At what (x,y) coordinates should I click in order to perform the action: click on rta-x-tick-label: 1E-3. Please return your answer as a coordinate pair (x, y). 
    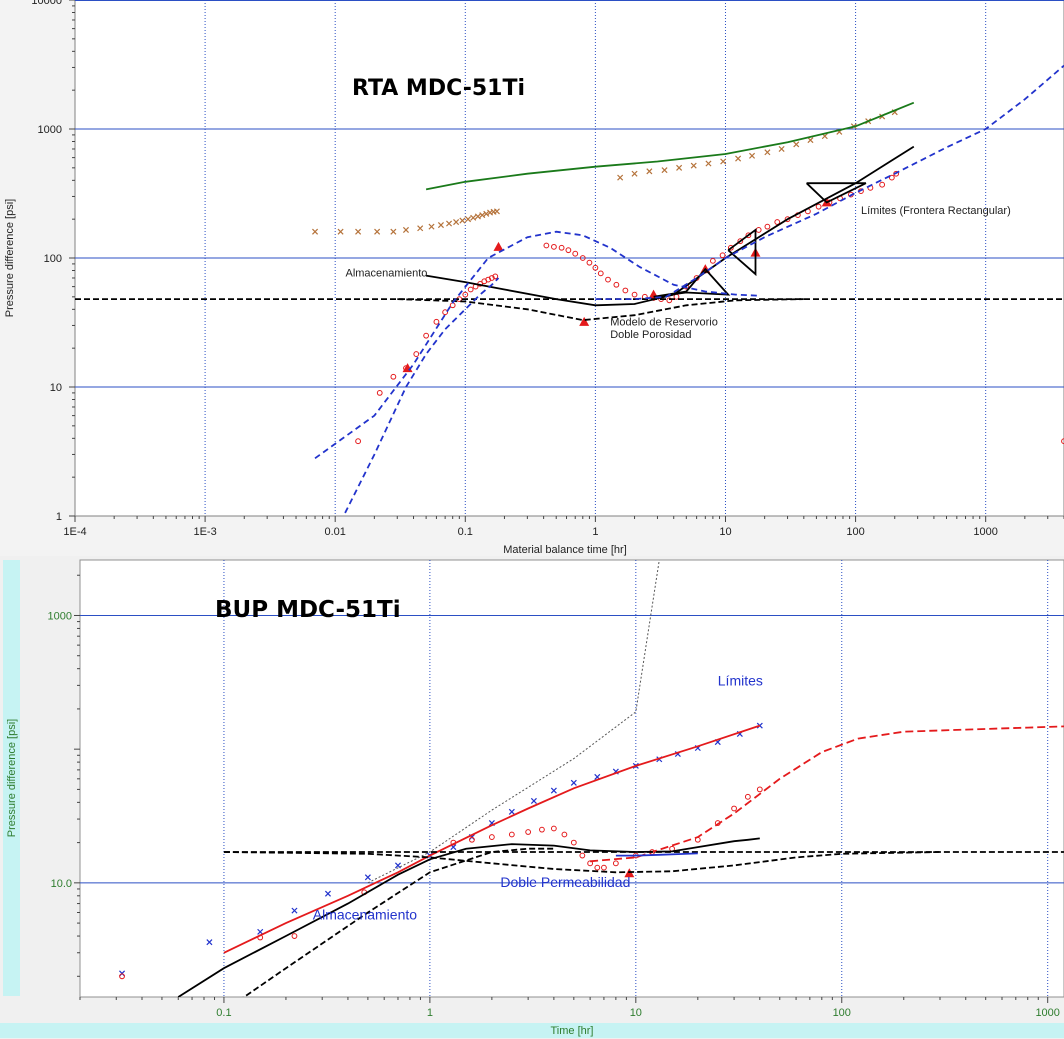
    Looking at the image, I should click on (204, 532).